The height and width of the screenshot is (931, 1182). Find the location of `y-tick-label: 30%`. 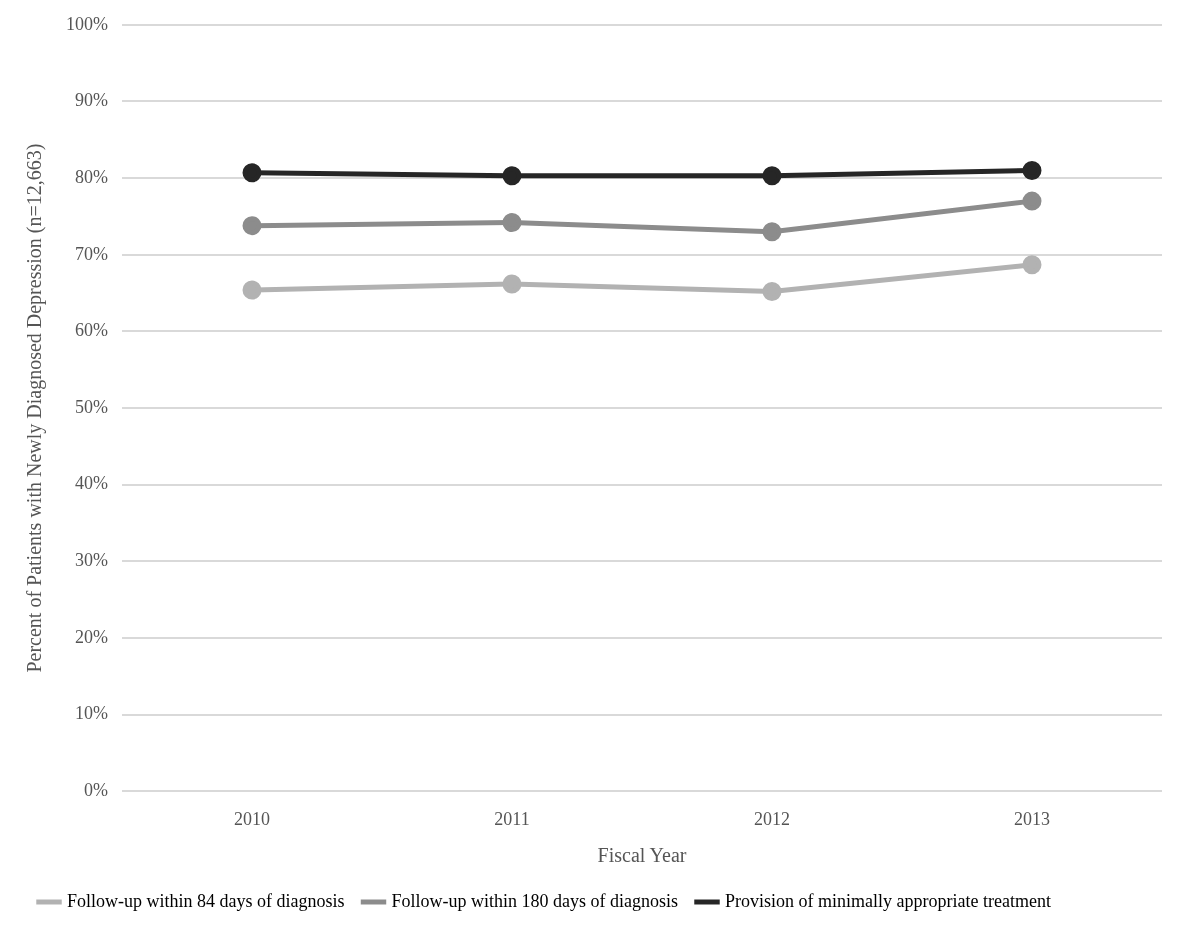

y-tick-label: 30% is located at coordinates (91, 560).